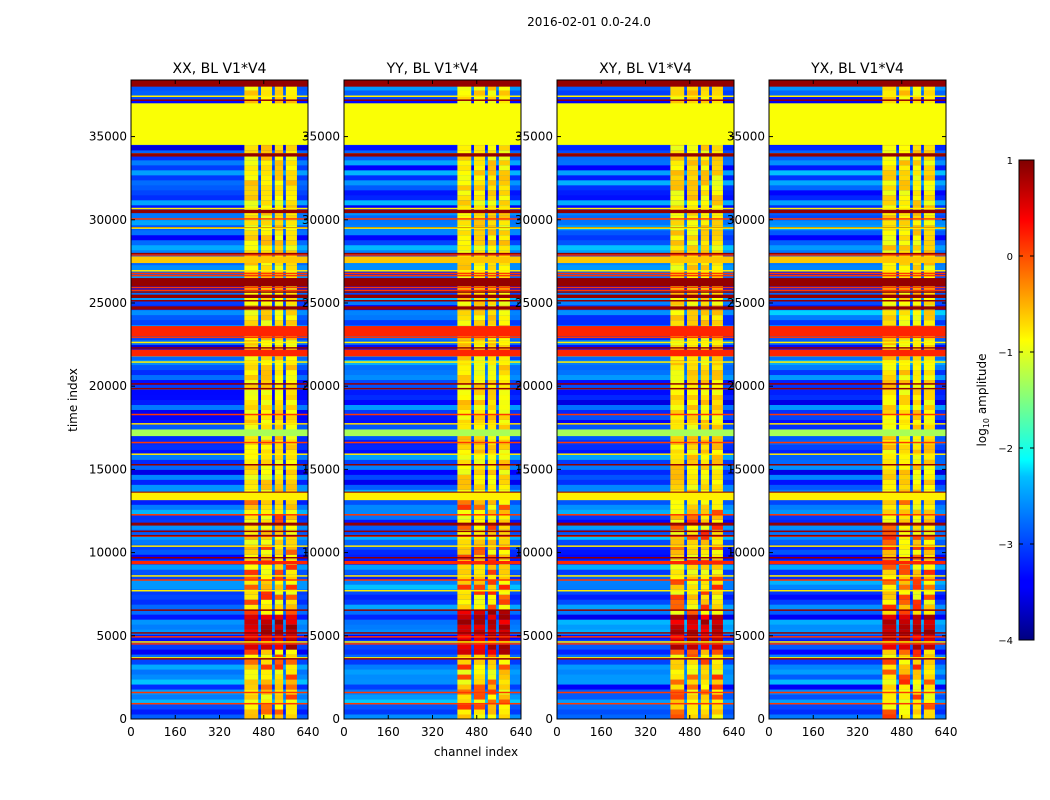 The width and height of the screenshot is (1050, 800). What do you see at coordinates (108, 469) in the screenshot?
I see `y-tick-label: 15000` at bounding box center [108, 469].